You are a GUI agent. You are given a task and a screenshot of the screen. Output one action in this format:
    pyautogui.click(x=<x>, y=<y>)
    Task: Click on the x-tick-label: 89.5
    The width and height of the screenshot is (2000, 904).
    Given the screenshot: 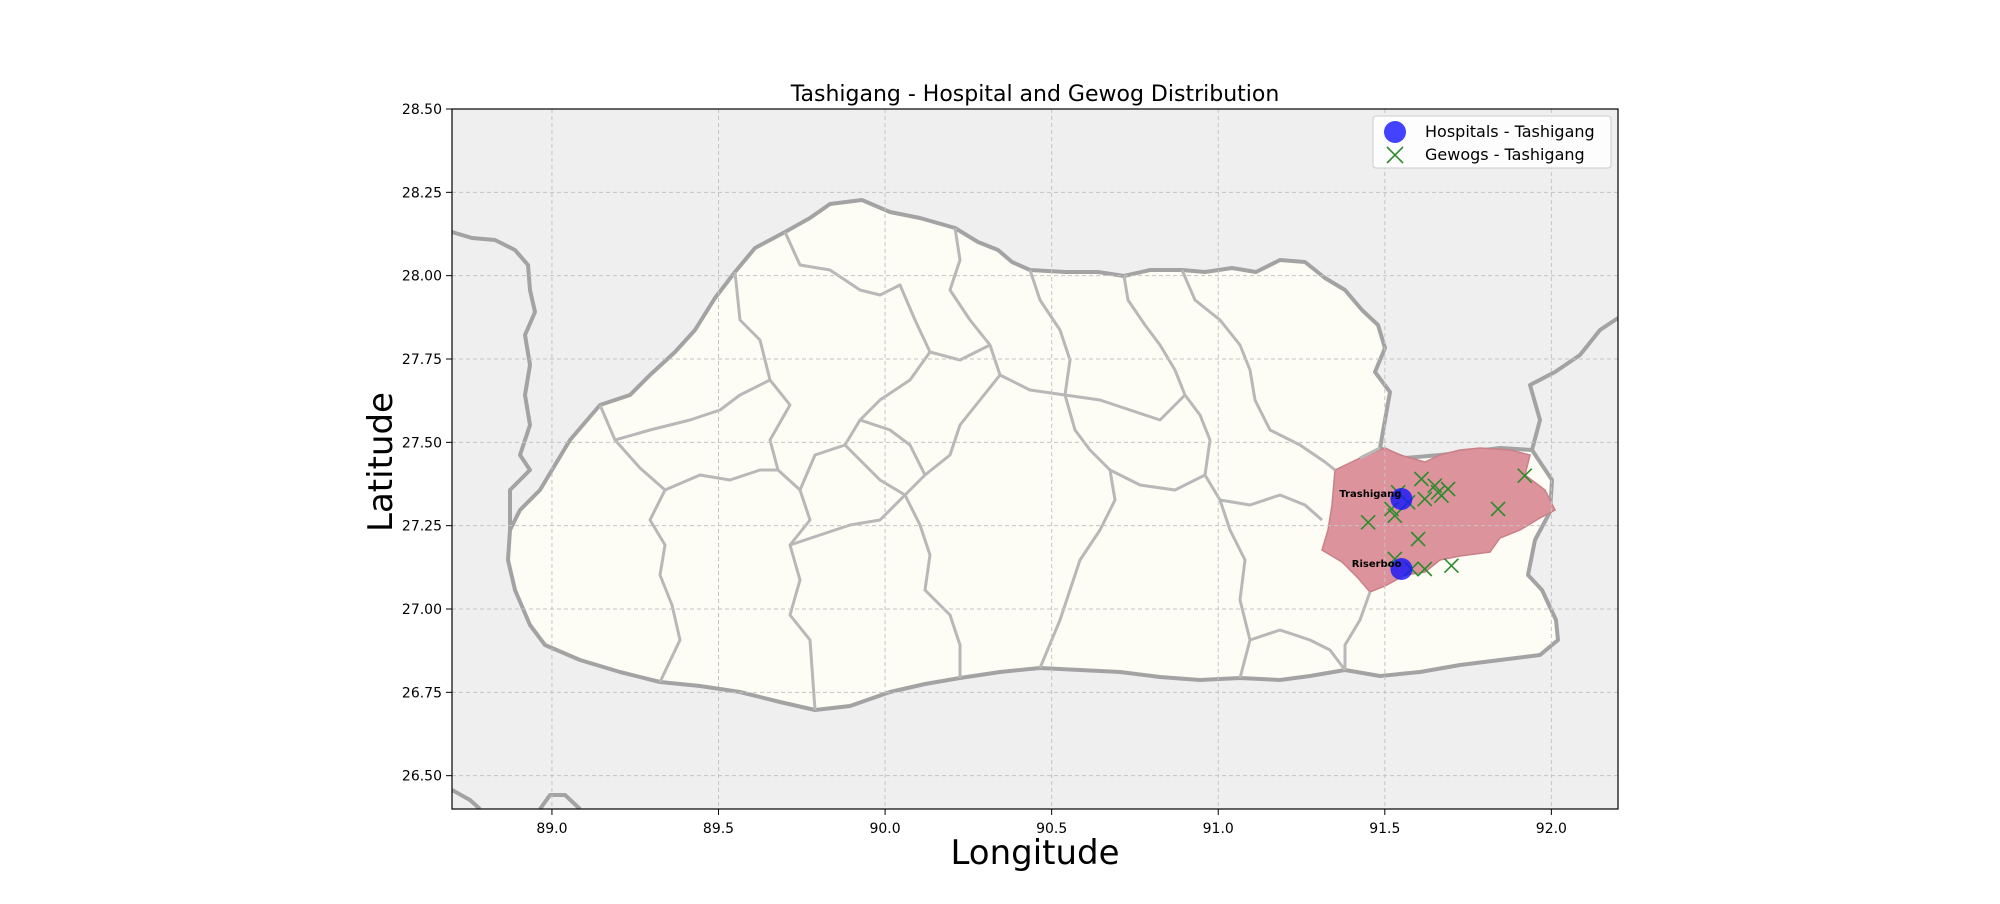 What is the action you would take?
    pyautogui.click(x=718, y=829)
    